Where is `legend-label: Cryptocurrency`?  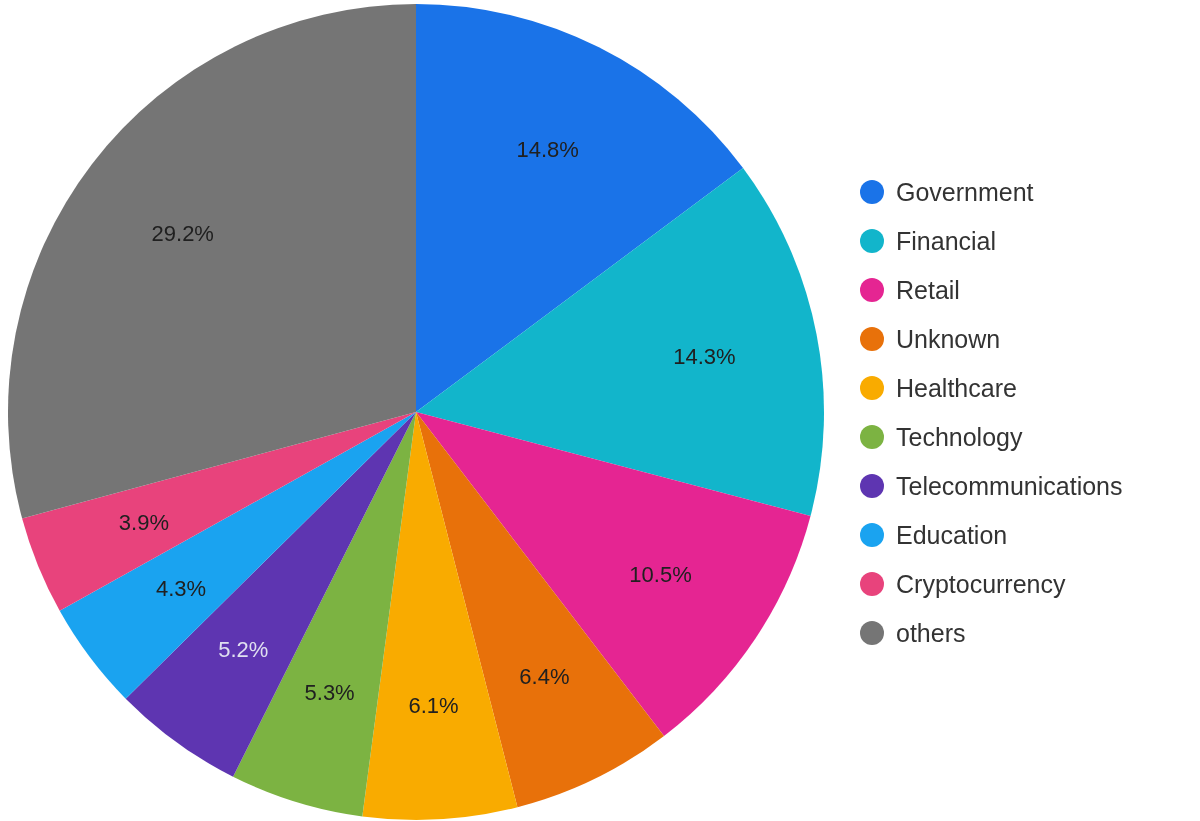
legend-label: Cryptocurrency is located at coordinates (981, 584).